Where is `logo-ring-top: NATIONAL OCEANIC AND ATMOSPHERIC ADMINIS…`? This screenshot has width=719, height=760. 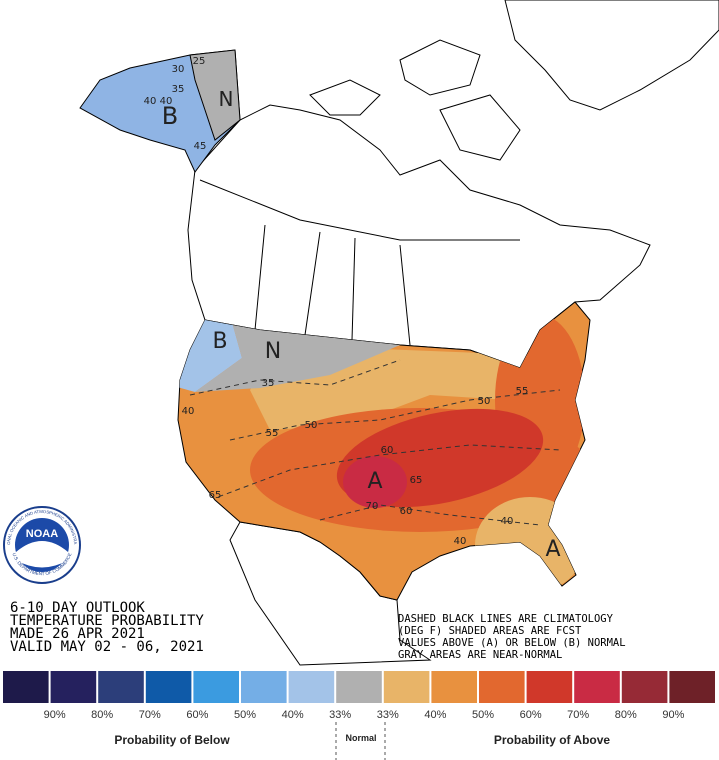 logo-ring-top: NATIONAL OCEANIC AND ATMOSPHERIC ADMINIS… is located at coordinates (39, 272).